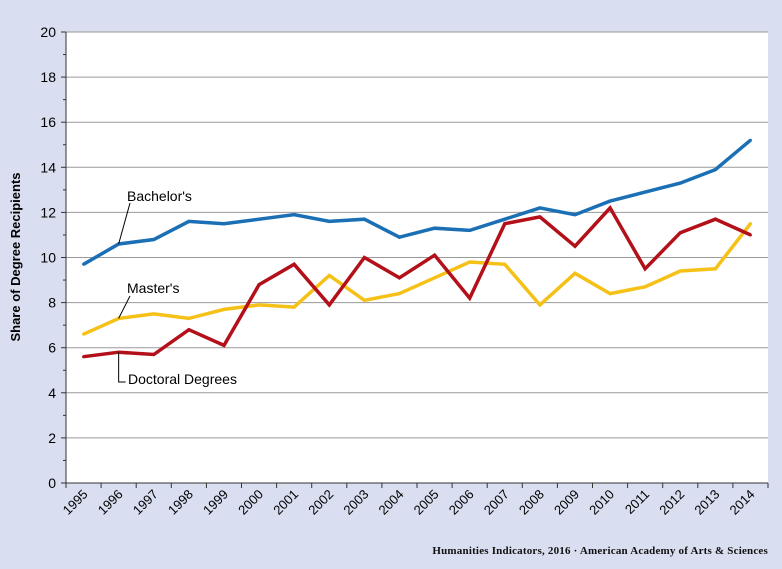 The height and width of the screenshot is (569, 782). What do you see at coordinates (159, 196) in the screenshot?
I see `bachelors-label: Bachelor's` at bounding box center [159, 196].